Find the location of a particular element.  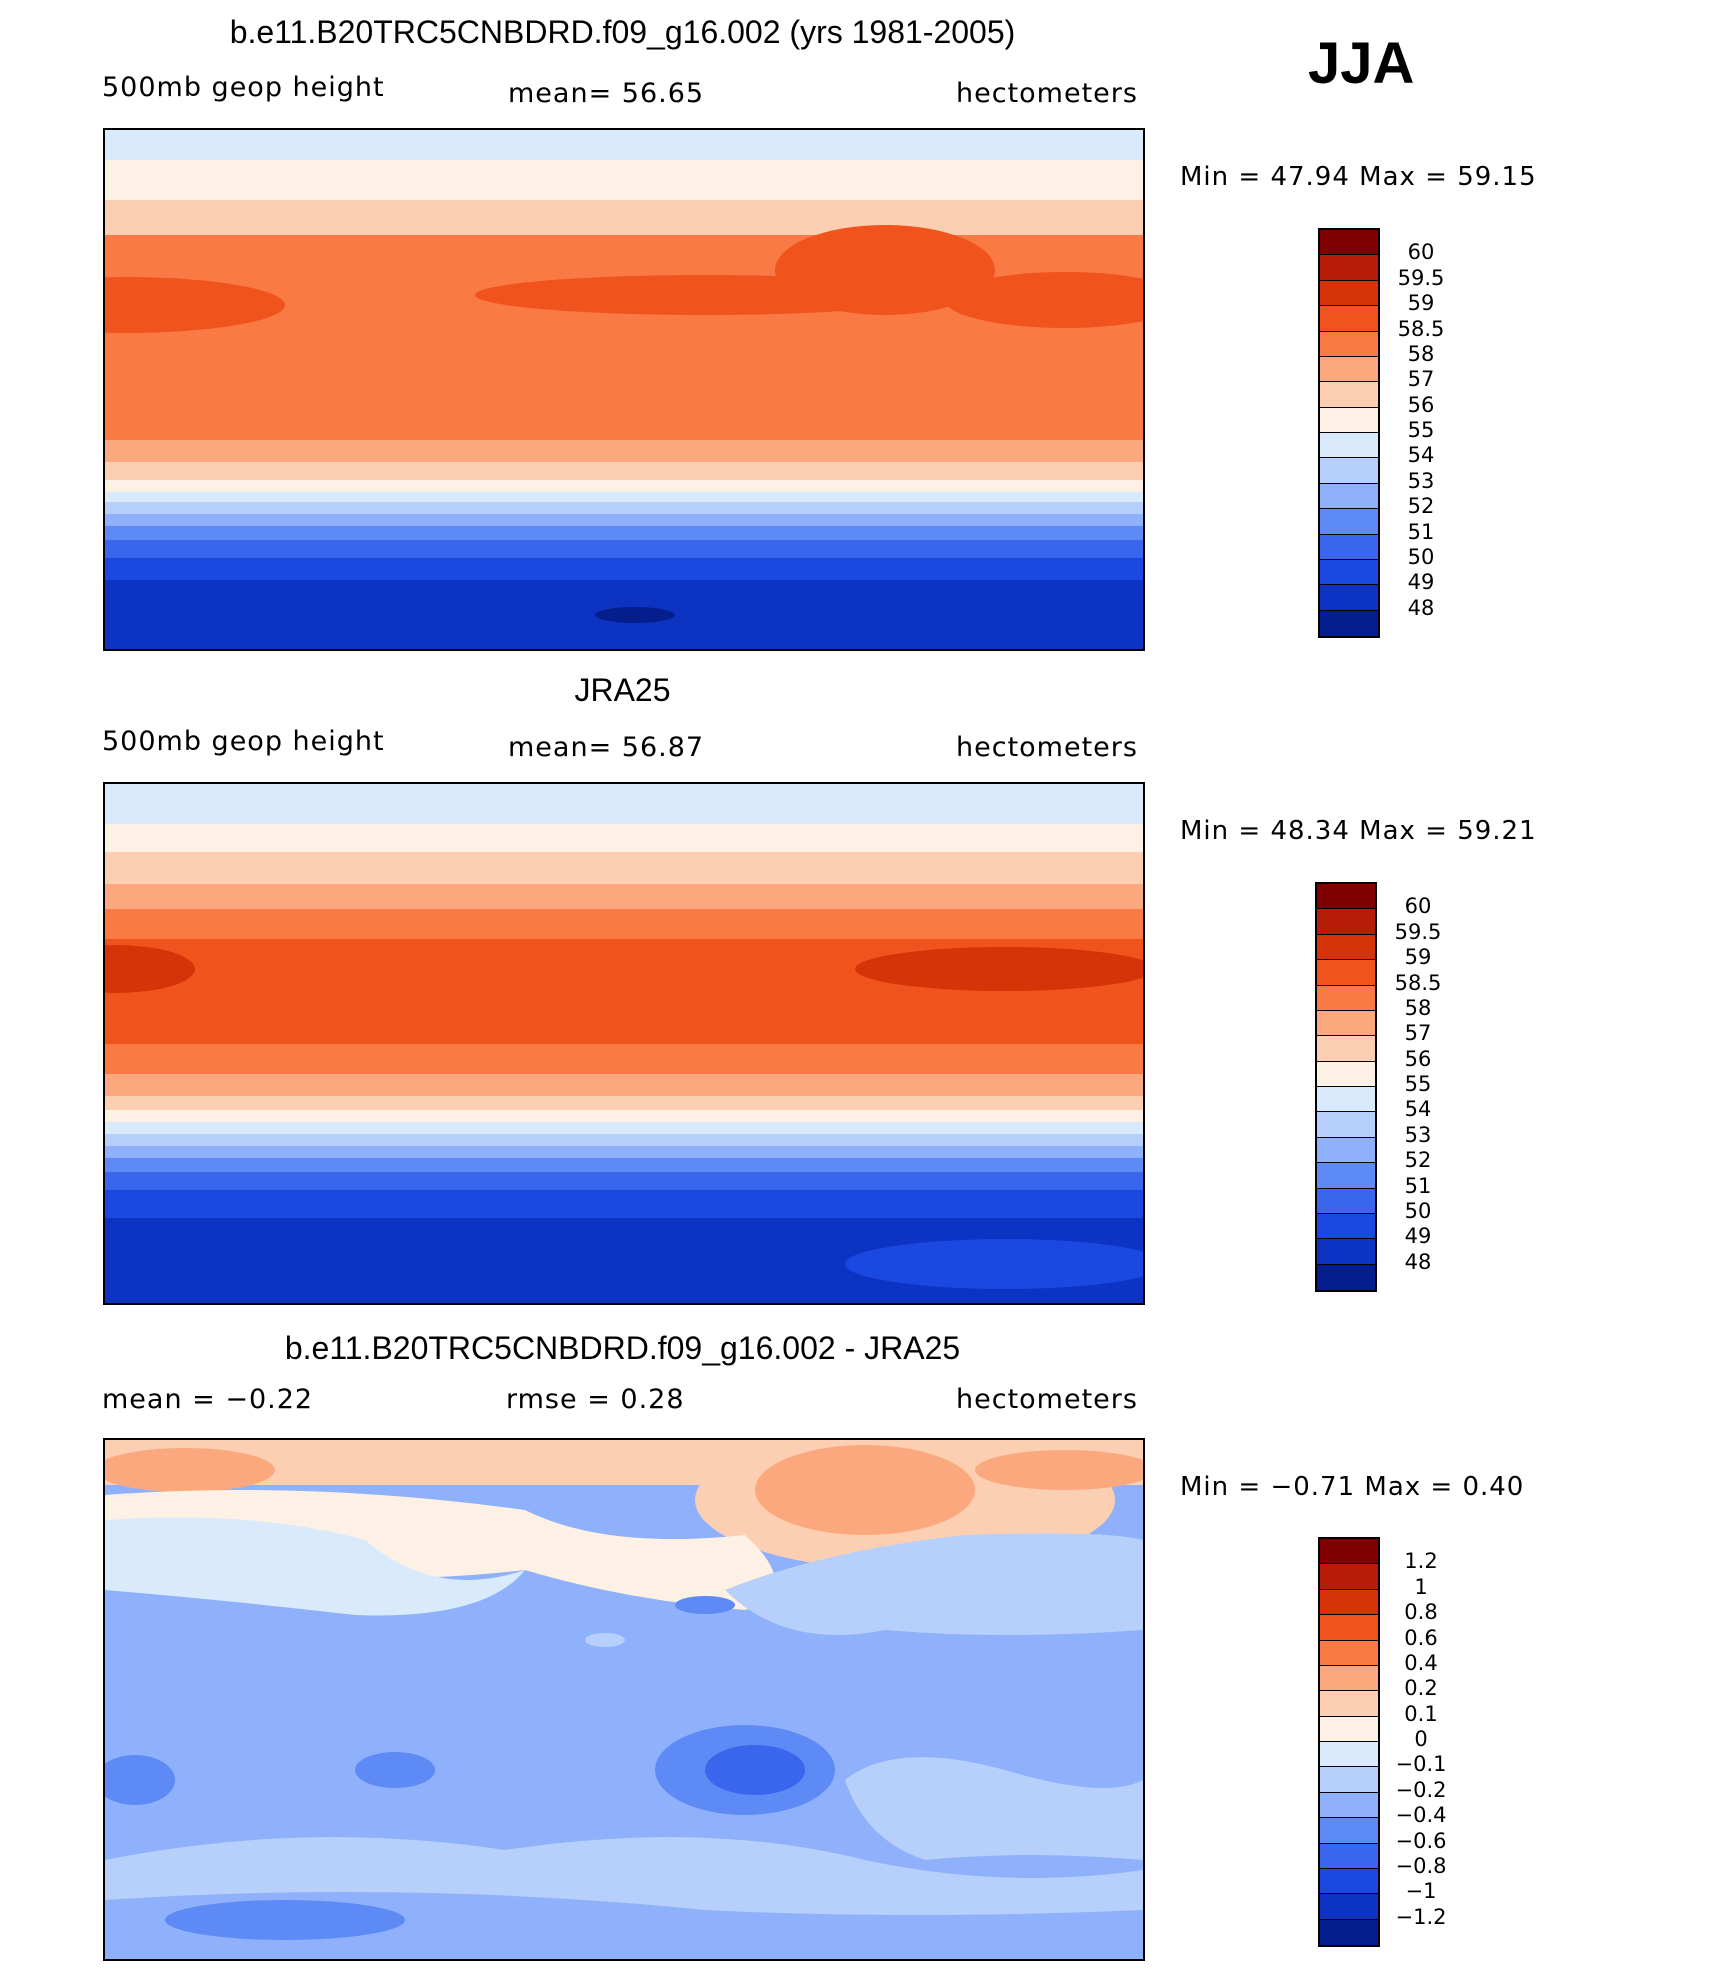

panel-1-minmax: Min = 47.94 Max = 59.15 is located at coordinates (1358, 177).